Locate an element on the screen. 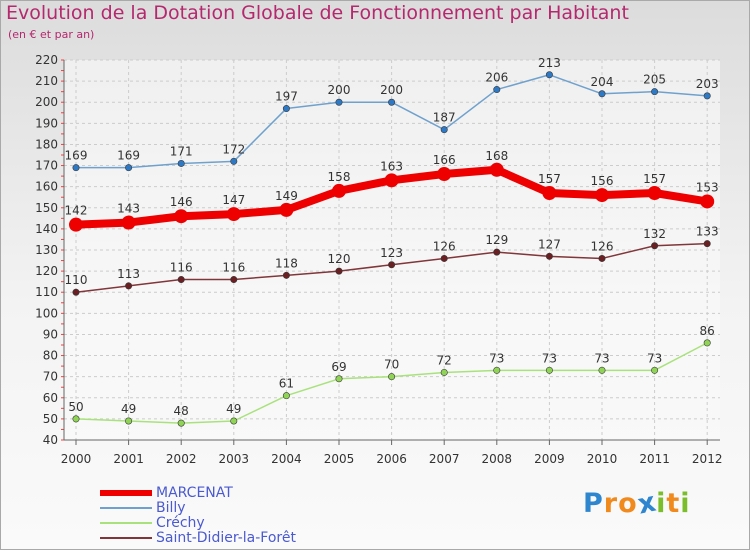  legend-item-saint-didier: Saint-Didier-la-Forêt is located at coordinates (198, 538).